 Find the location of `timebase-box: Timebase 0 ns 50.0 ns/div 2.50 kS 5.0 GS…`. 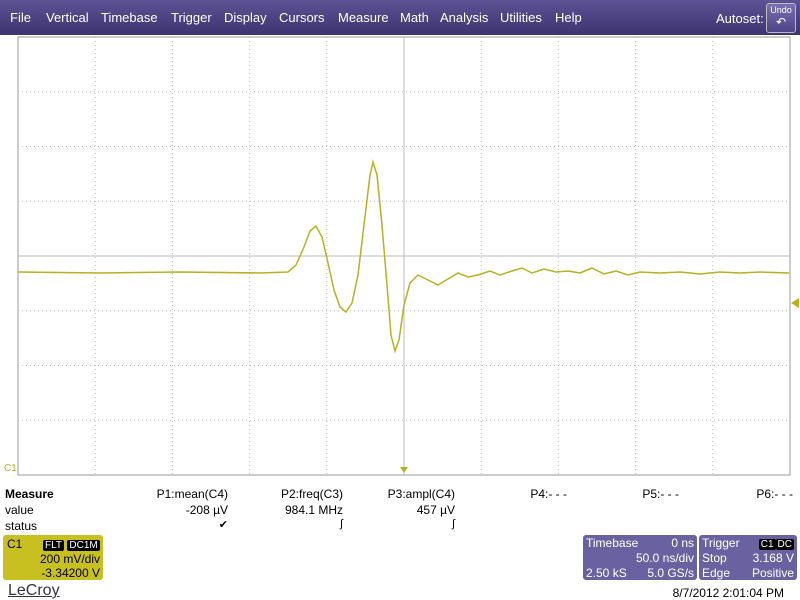

timebase-box: Timebase 0 ns 50.0 ns/div 2.50 kS 5.0 GS… is located at coordinates (640, 557).